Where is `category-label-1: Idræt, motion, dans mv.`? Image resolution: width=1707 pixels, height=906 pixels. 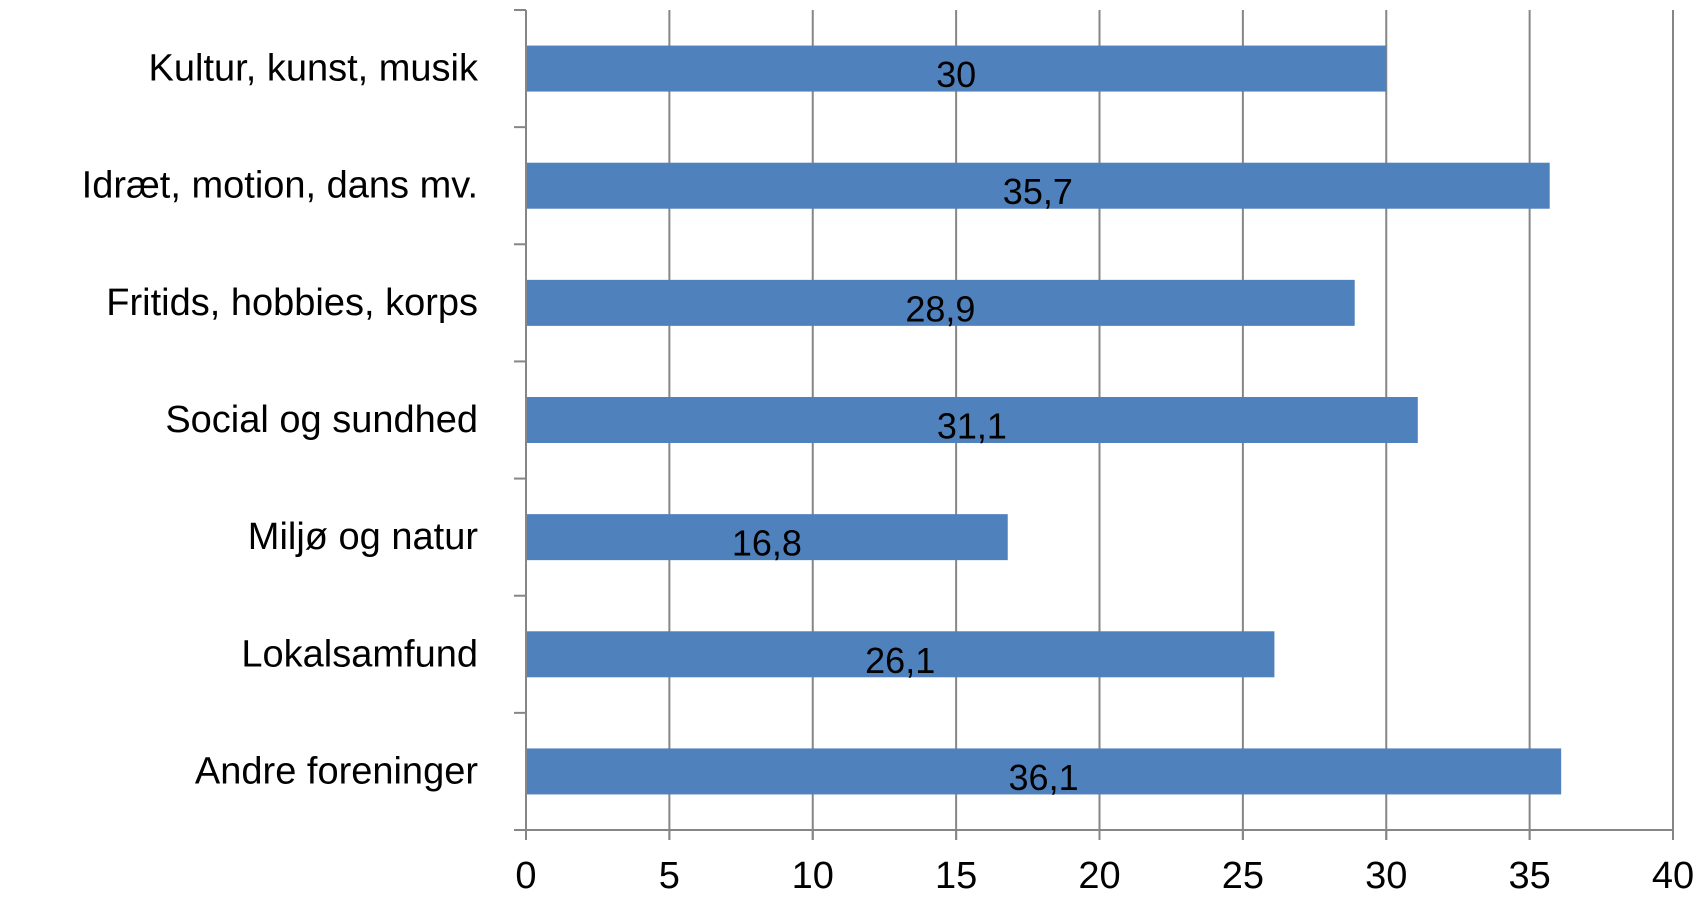 category-label-1: Idræt, motion, dans mv. is located at coordinates (280, 186).